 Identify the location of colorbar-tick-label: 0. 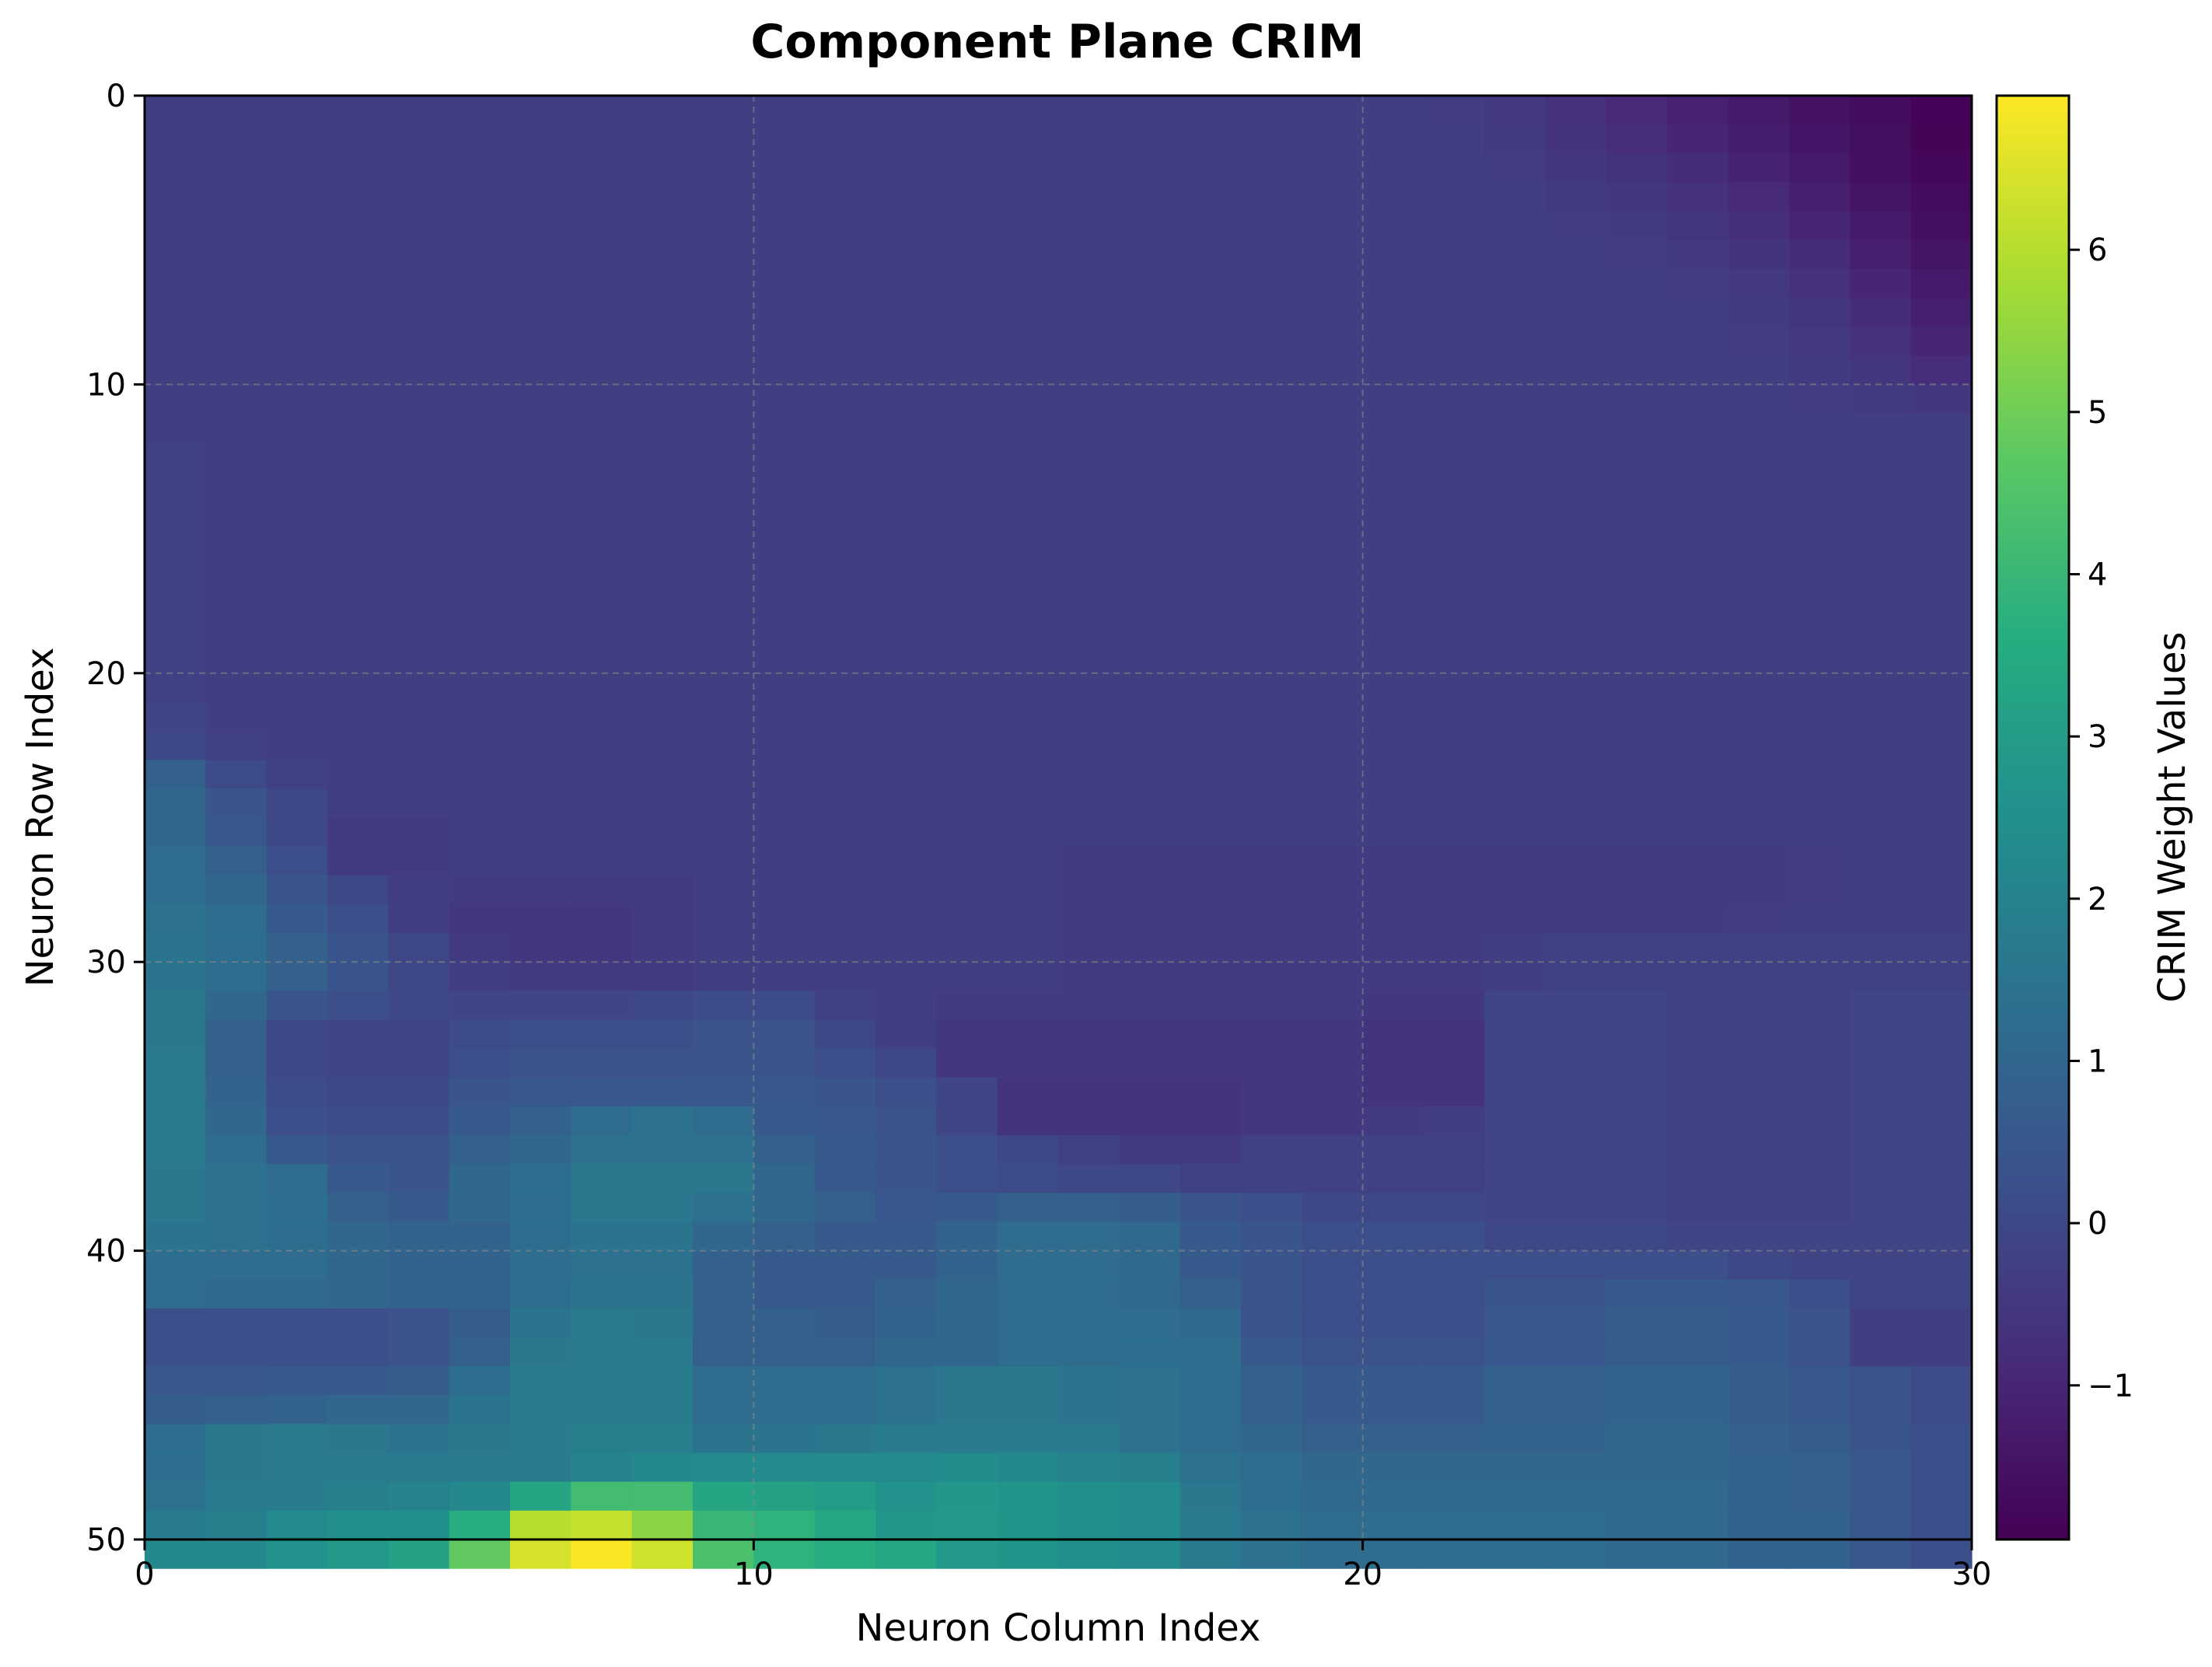
(2097, 1224).